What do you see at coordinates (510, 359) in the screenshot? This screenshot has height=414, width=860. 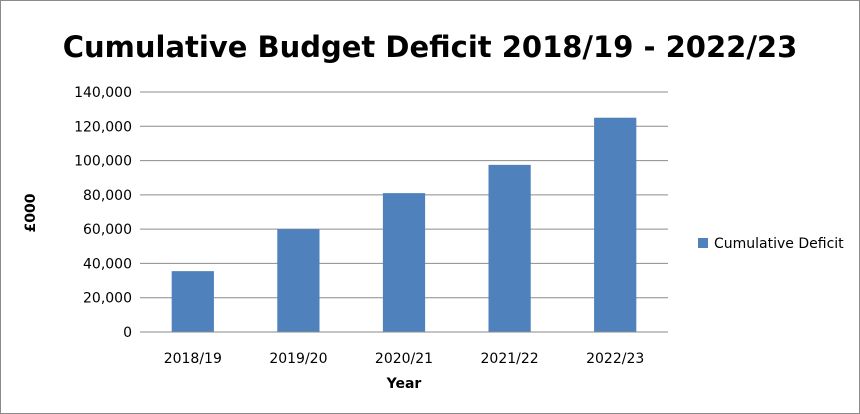 I see `x-tick-label: 2021/22` at bounding box center [510, 359].